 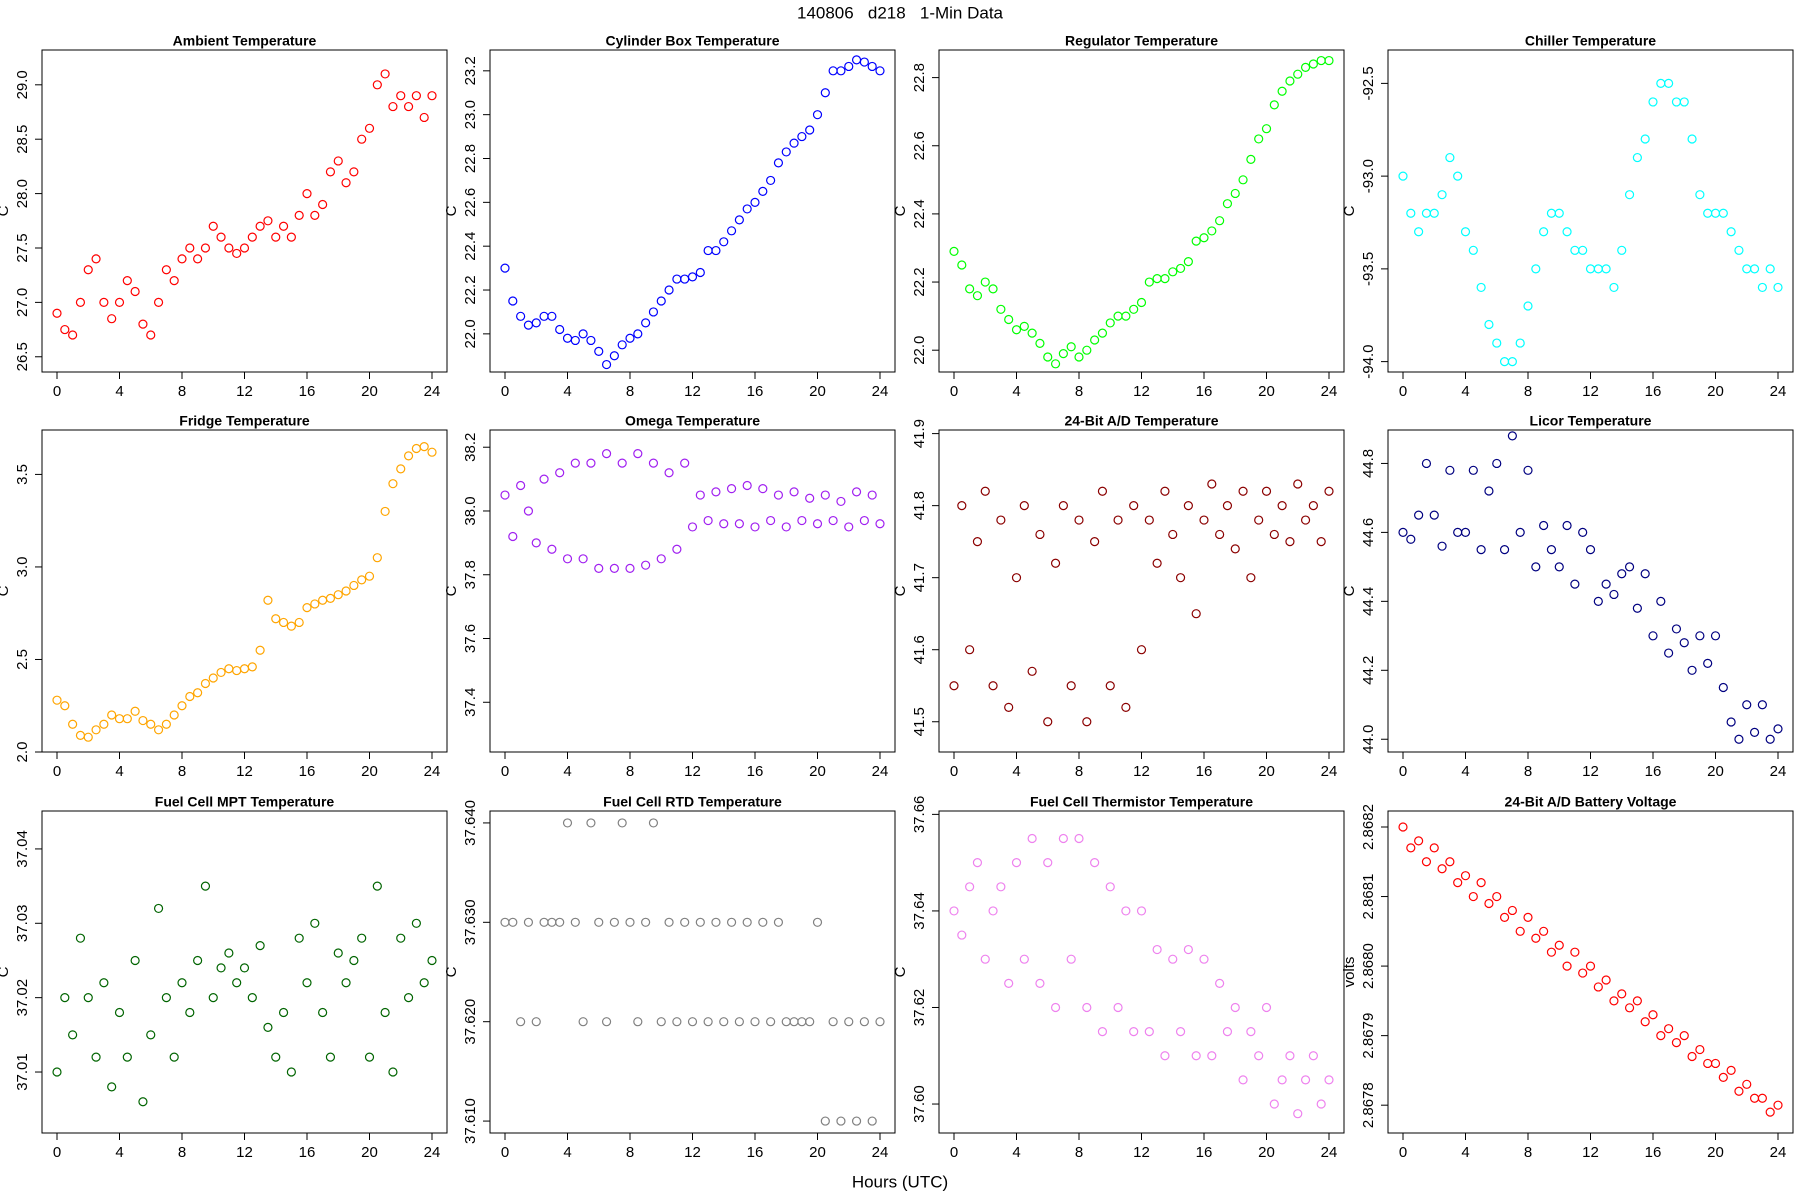 What do you see at coordinates (22, 1072) in the screenshot?
I see `y-tick-label: 37.01` at bounding box center [22, 1072].